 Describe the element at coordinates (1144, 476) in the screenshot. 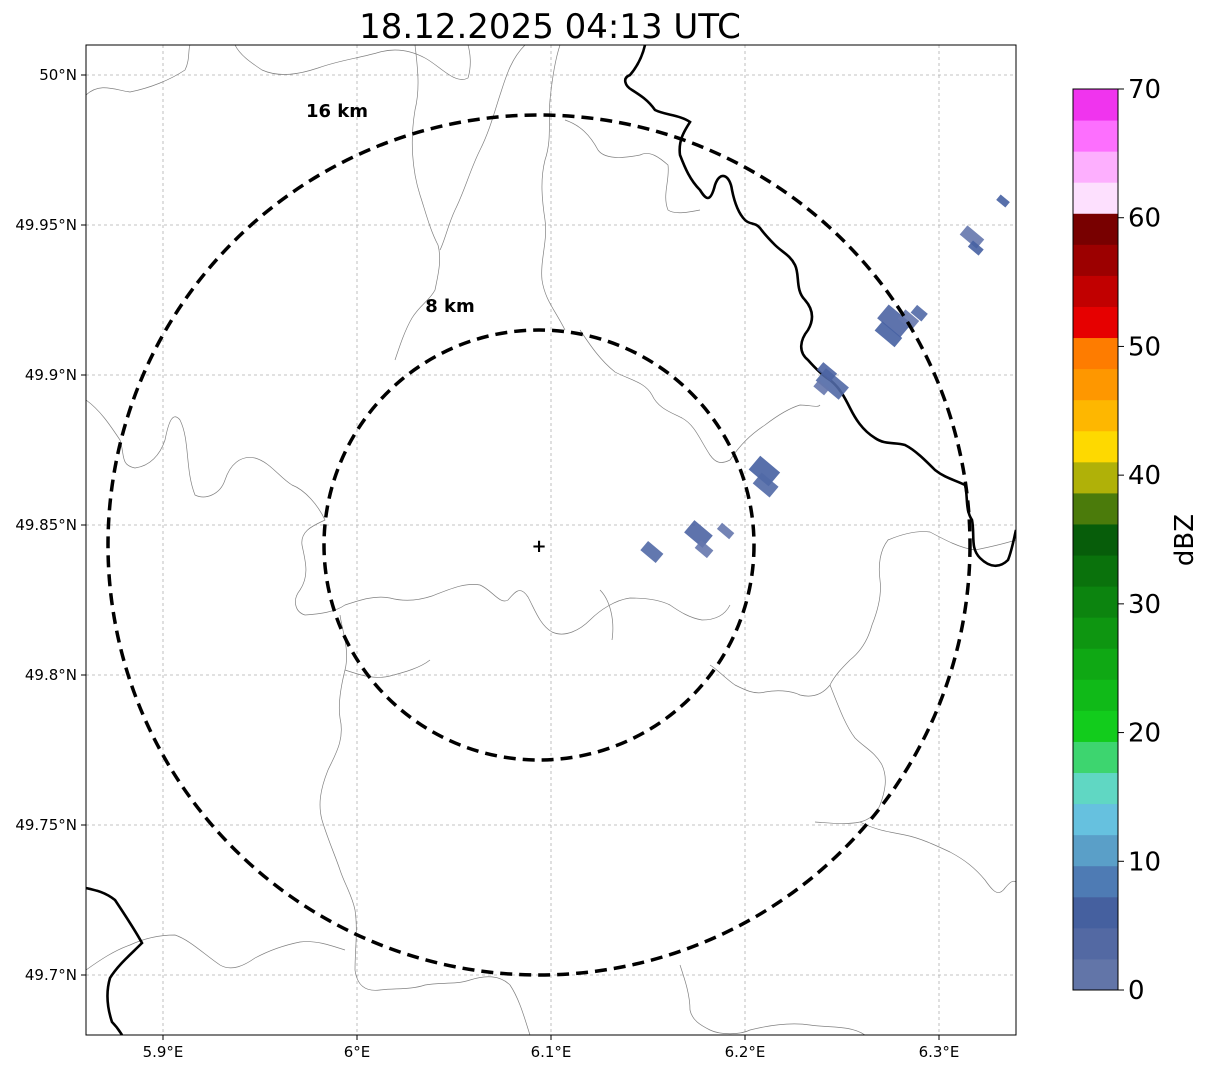

I see `colorbar-tick-label: 40` at that location.